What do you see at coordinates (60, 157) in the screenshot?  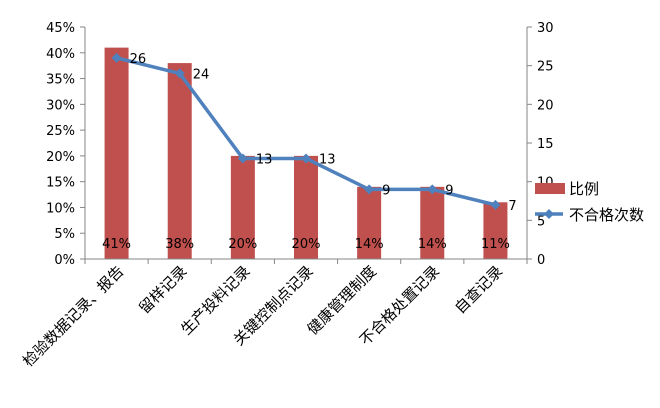 I see `left-axis-tick-label: 20%` at bounding box center [60, 157].